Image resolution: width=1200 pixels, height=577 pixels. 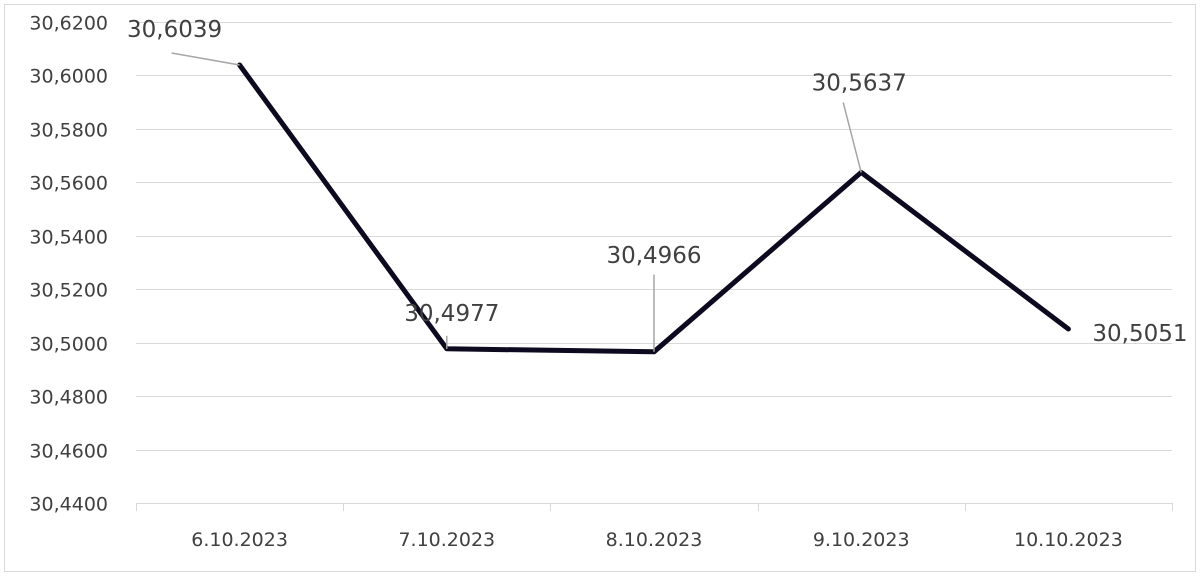 I want to click on y-tick-label: 30,6200, so click(x=68, y=24).